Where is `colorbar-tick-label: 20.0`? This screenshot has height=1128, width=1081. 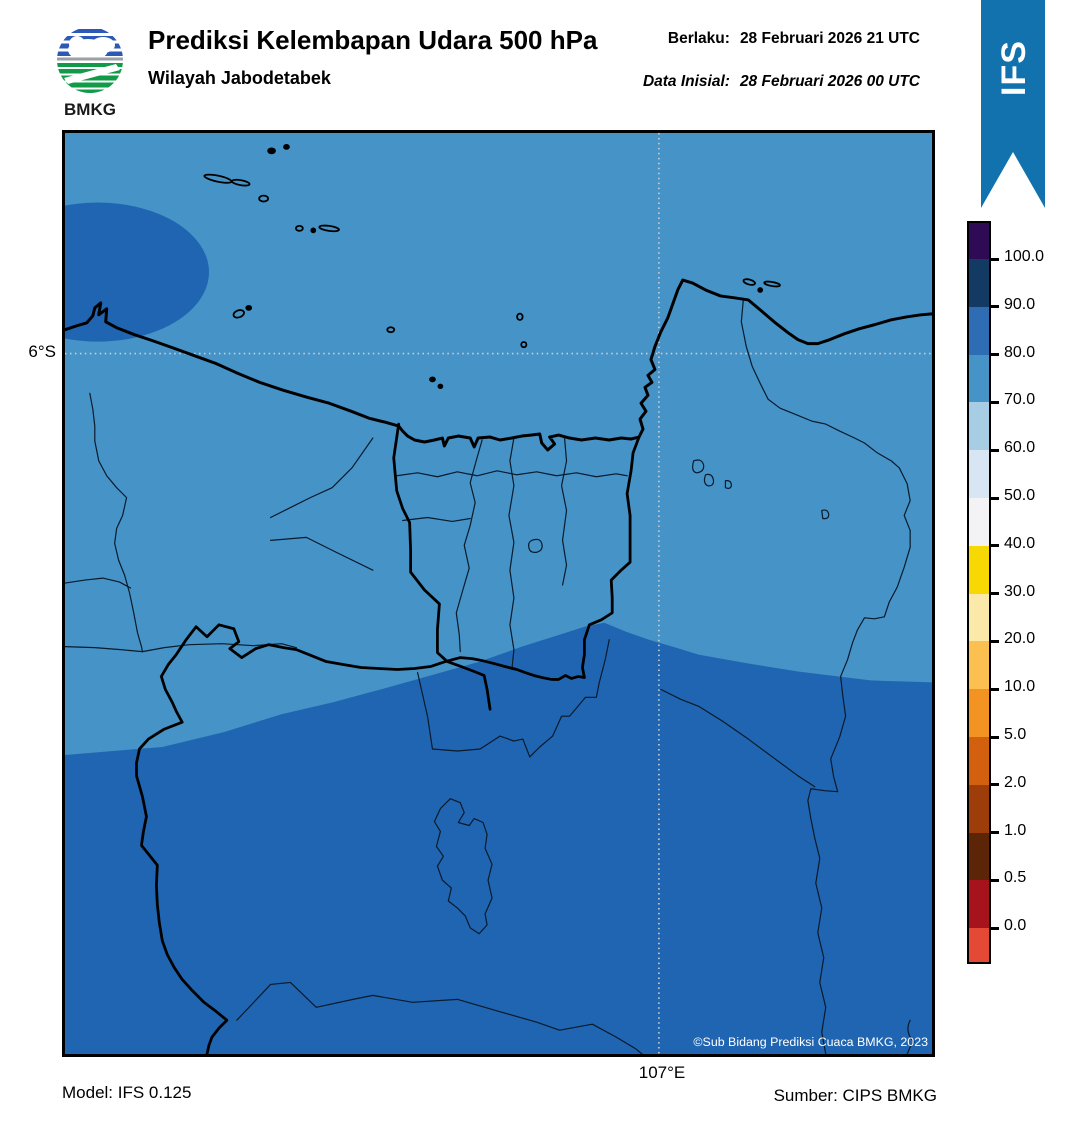
colorbar-tick-label: 20.0 is located at coordinates (1020, 639).